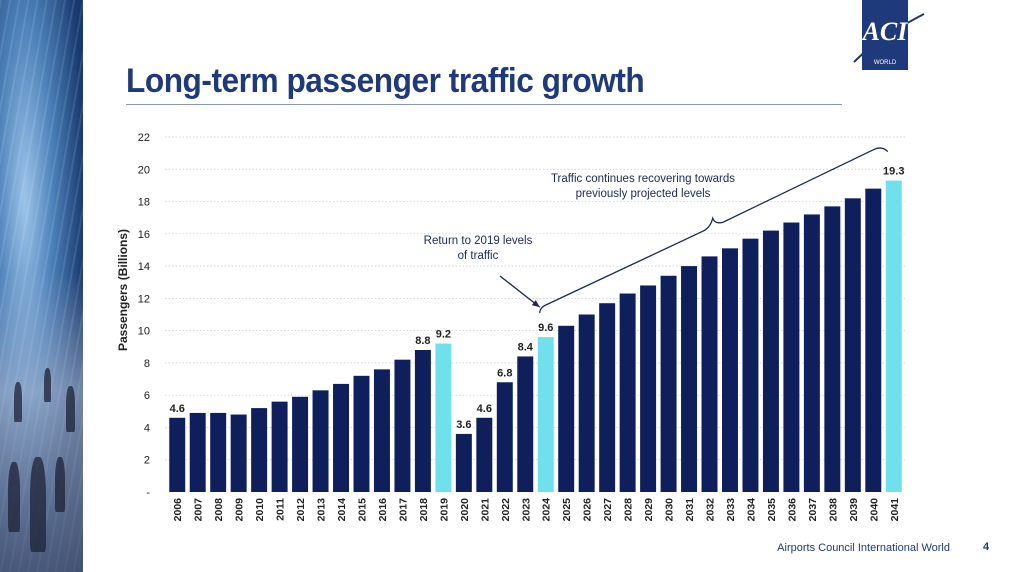  Describe the element at coordinates (504, 437) in the screenshot. I see `bar-2022` at that location.